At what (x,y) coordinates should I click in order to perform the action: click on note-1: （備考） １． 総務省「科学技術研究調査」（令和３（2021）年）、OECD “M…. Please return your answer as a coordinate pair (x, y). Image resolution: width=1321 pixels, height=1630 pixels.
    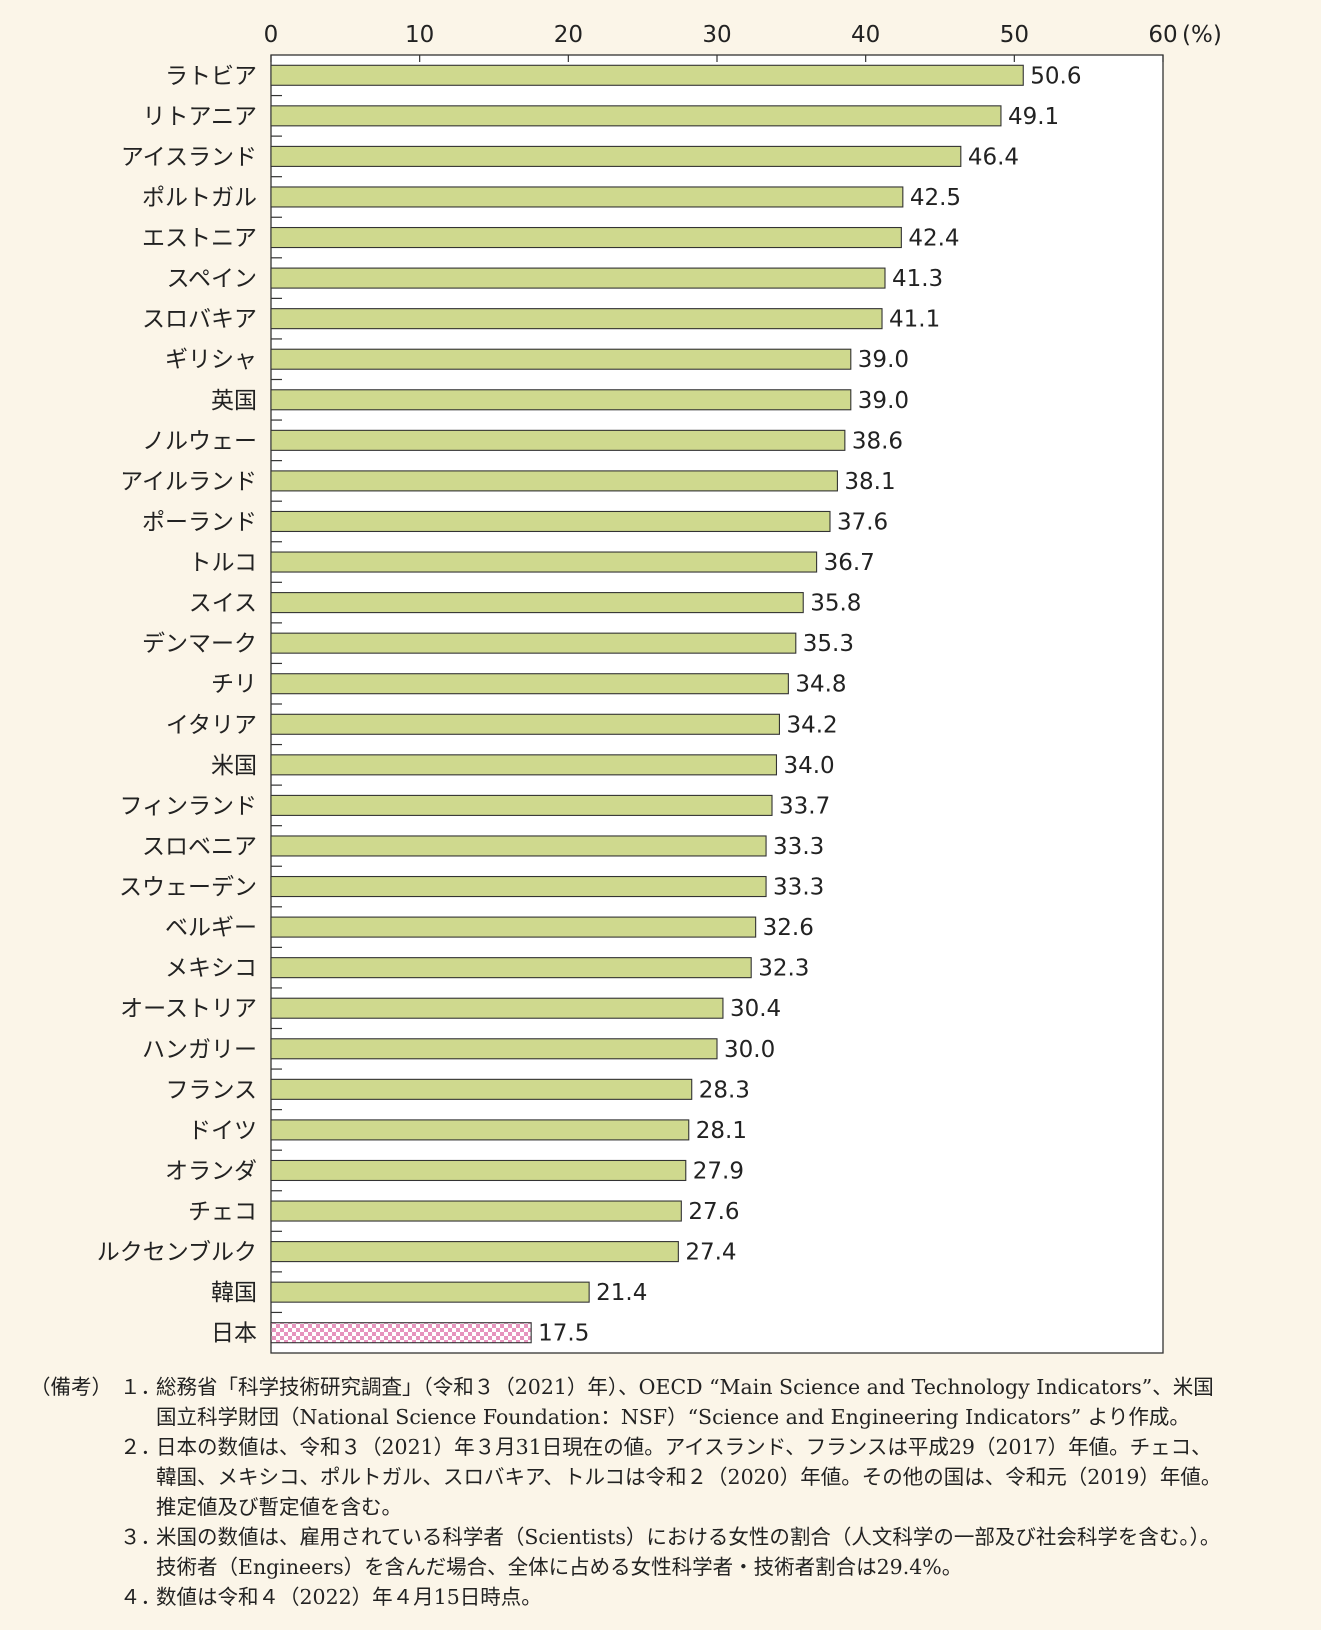
    Looking at the image, I should click on (672, 1402).